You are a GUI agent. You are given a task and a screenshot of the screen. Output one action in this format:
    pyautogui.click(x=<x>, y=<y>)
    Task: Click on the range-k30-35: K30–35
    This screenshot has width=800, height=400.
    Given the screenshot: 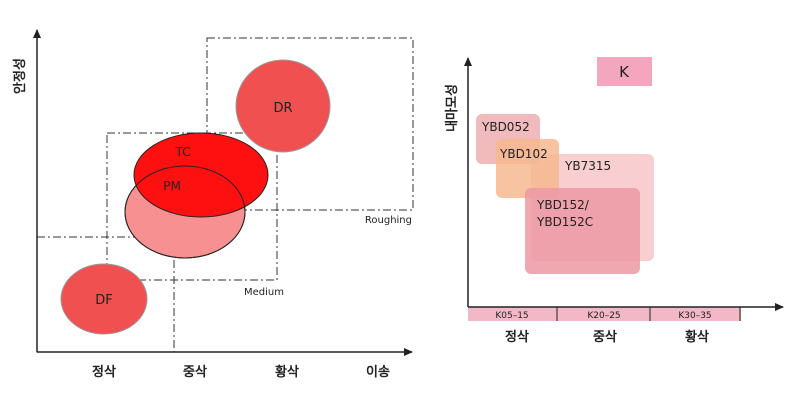 What is the action you would take?
    pyautogui.click(x=694, y=316)
    